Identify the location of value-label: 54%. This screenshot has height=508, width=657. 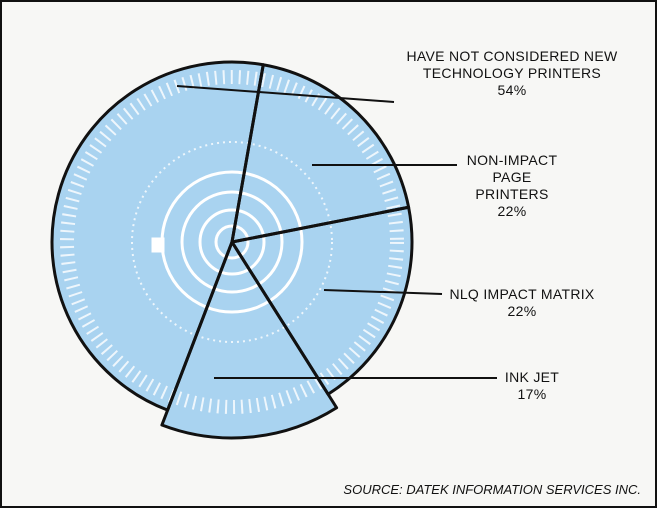
(512, 90).